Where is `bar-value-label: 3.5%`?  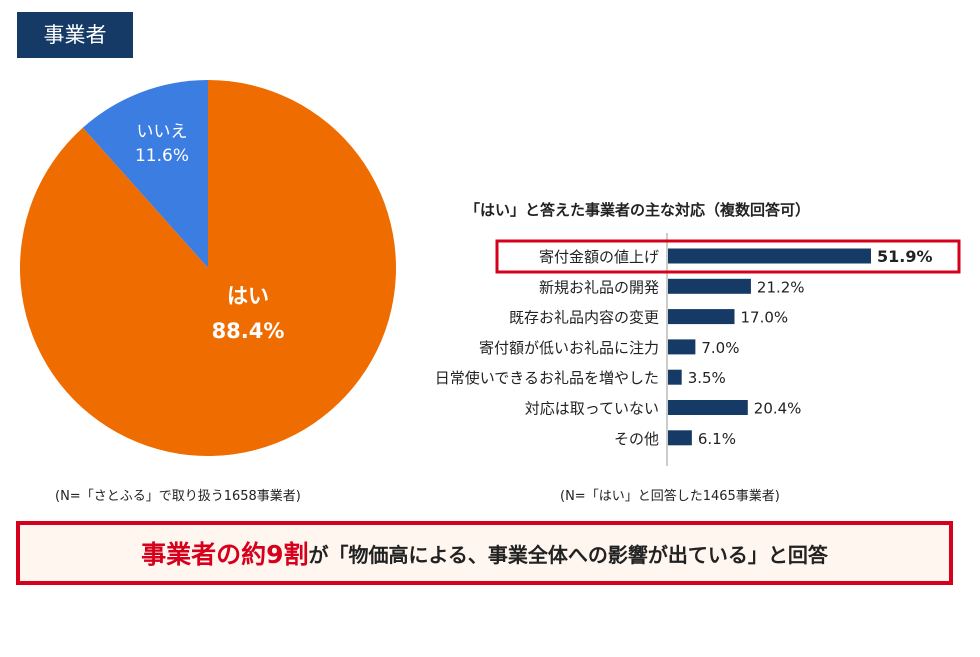
bar-value-label: 3.5% is located at coordinates (707, 378).